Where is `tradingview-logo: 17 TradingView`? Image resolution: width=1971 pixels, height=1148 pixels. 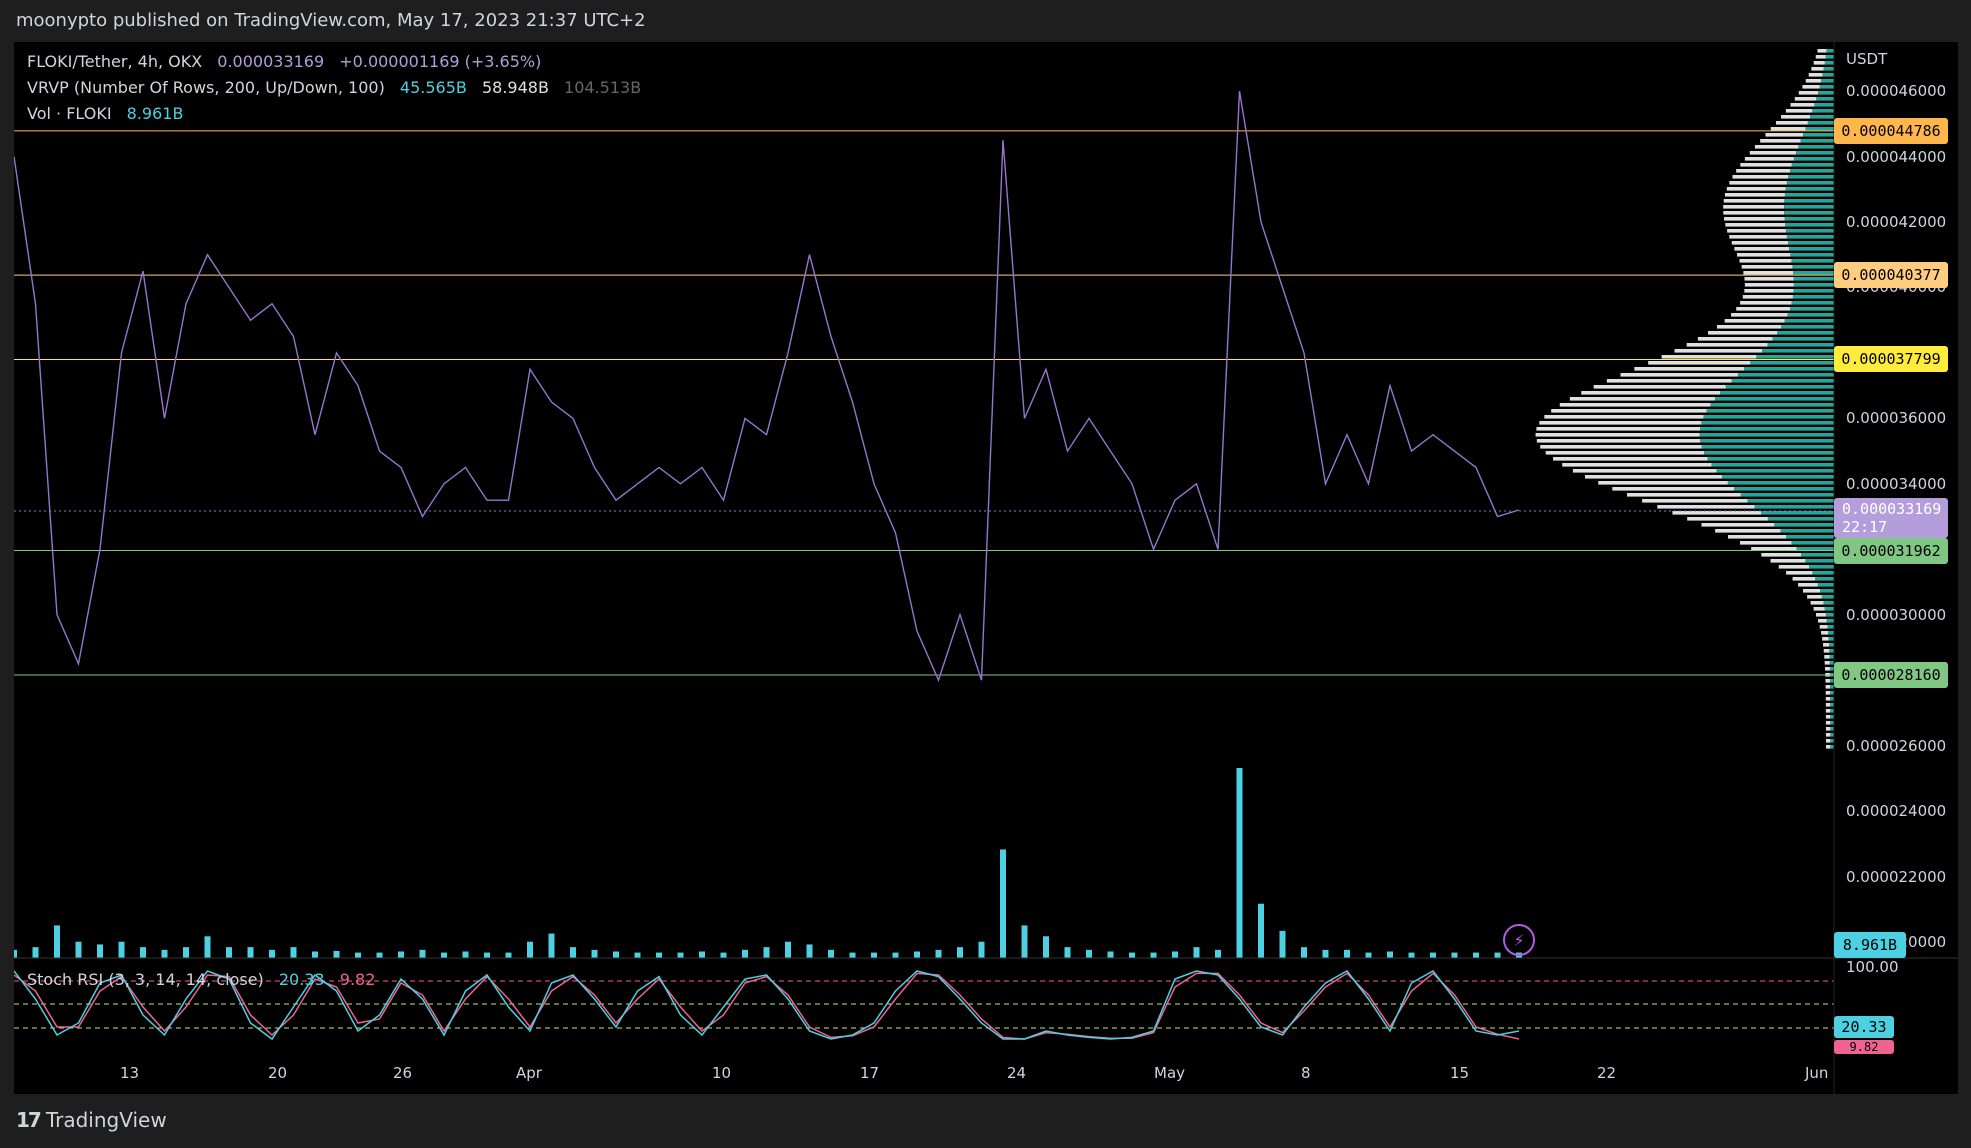 tradingview-logo: 17 TradingView is located at coordinates (91, 1120).